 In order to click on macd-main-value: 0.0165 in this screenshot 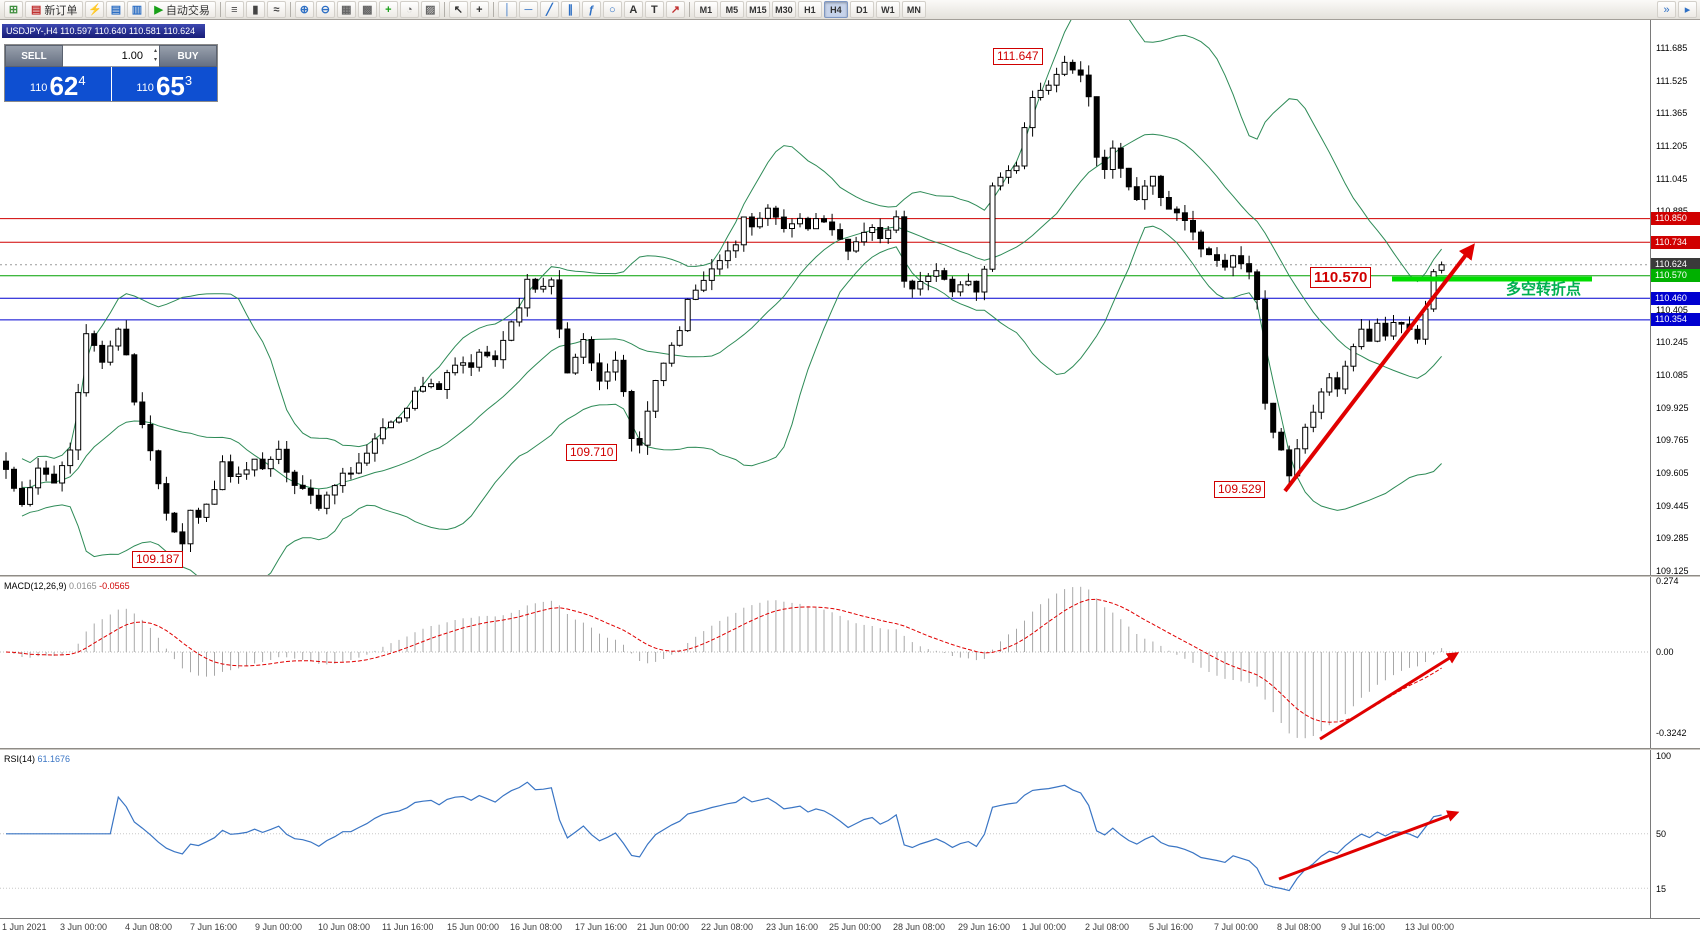, I will do `click(83, 586)`.